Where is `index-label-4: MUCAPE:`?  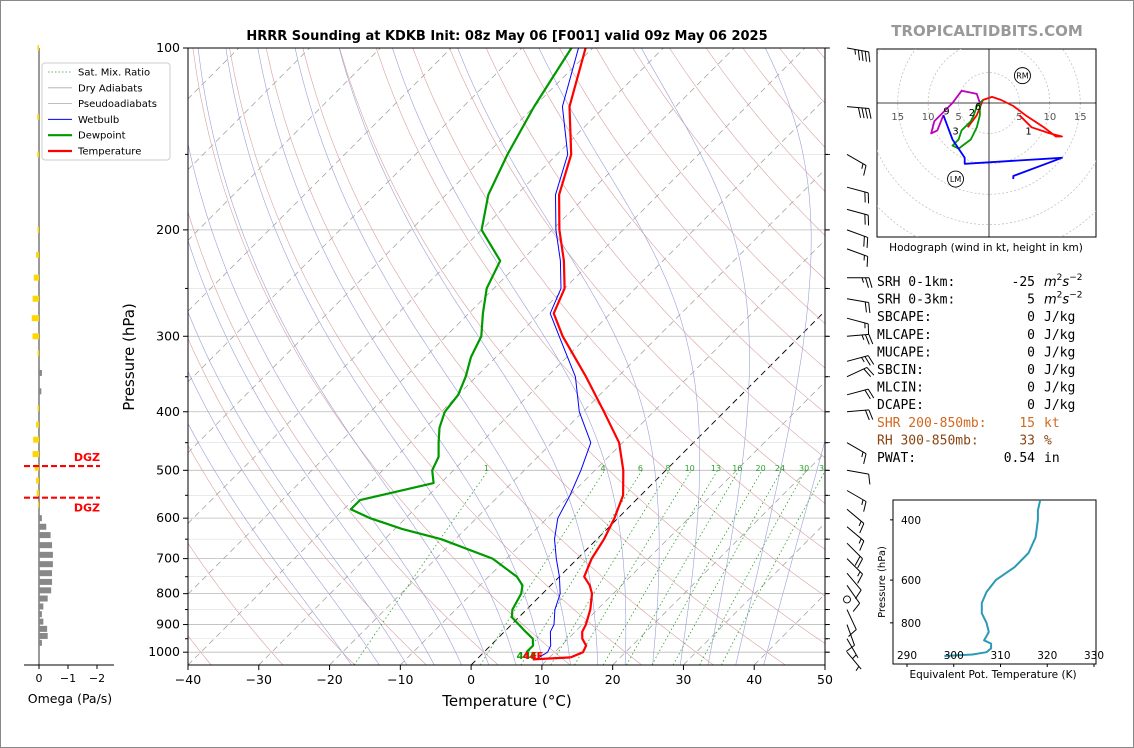
index-label-4: MUCAPE: is located at coordinates (904, 352).